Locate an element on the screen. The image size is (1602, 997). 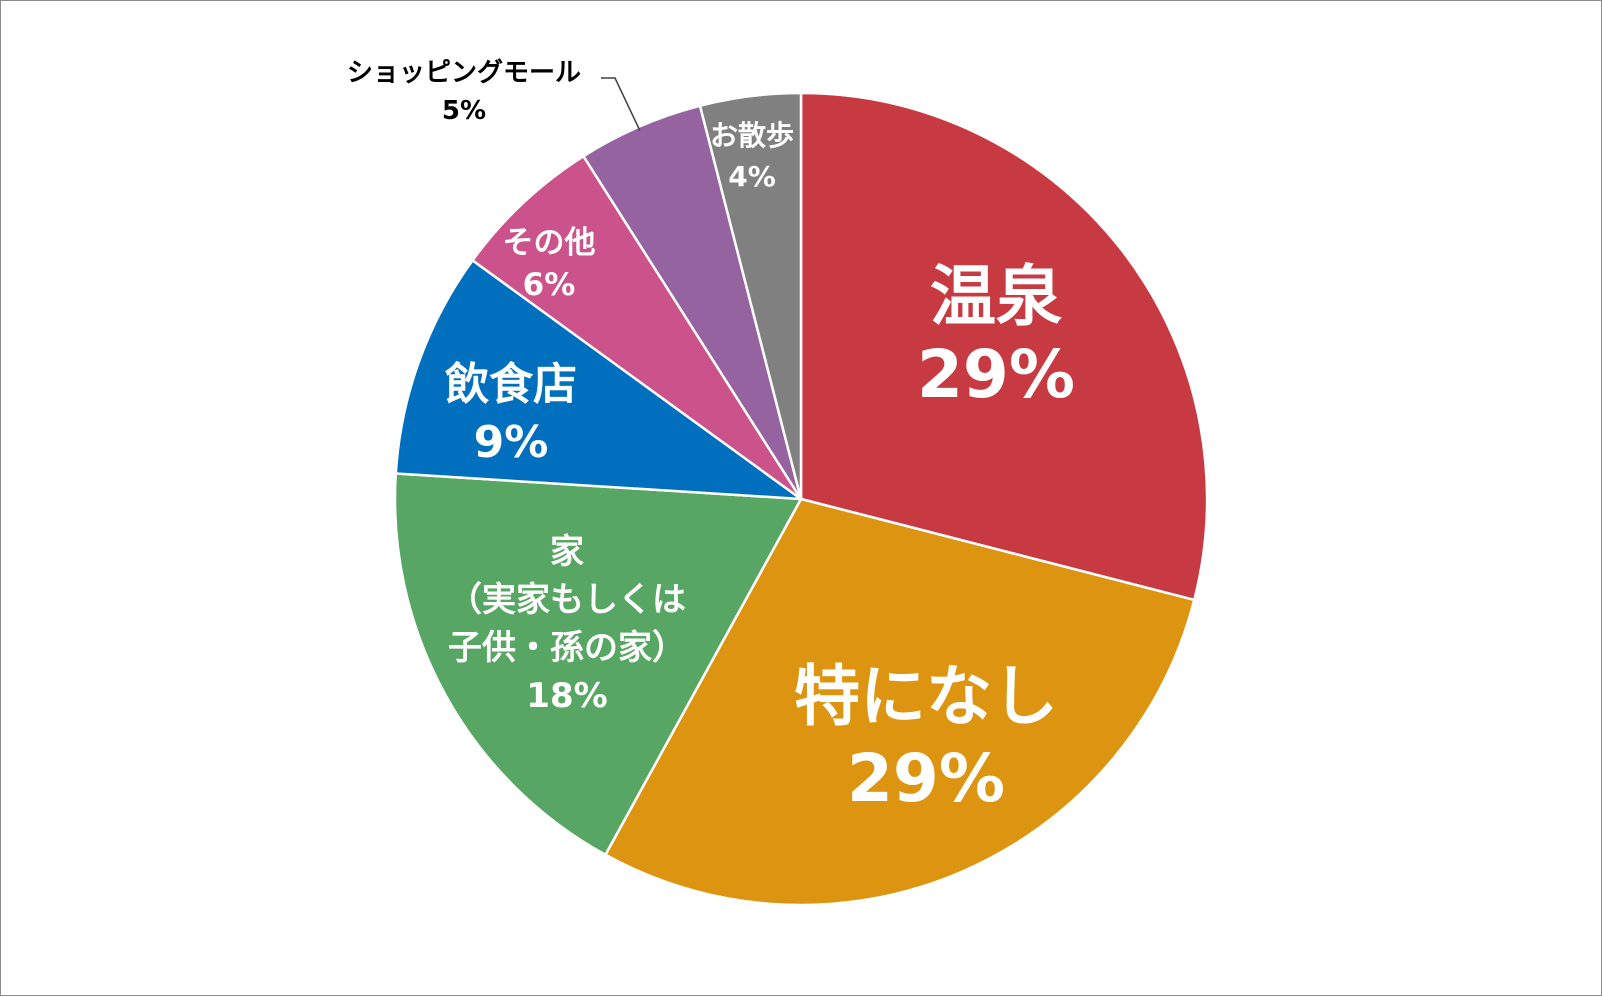
pie-slice-sonota is located at coordinates (637, 327).